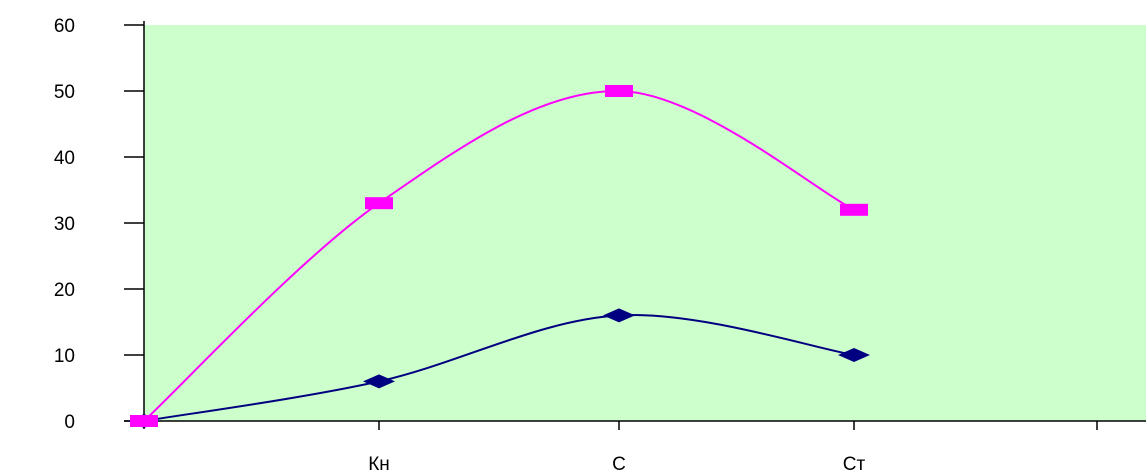 The image size is (1146, 475). What do you see at coordinates (64, 224) in the screenshot?
I see `y-tick-label: 30` at bounding box center [64, 224].